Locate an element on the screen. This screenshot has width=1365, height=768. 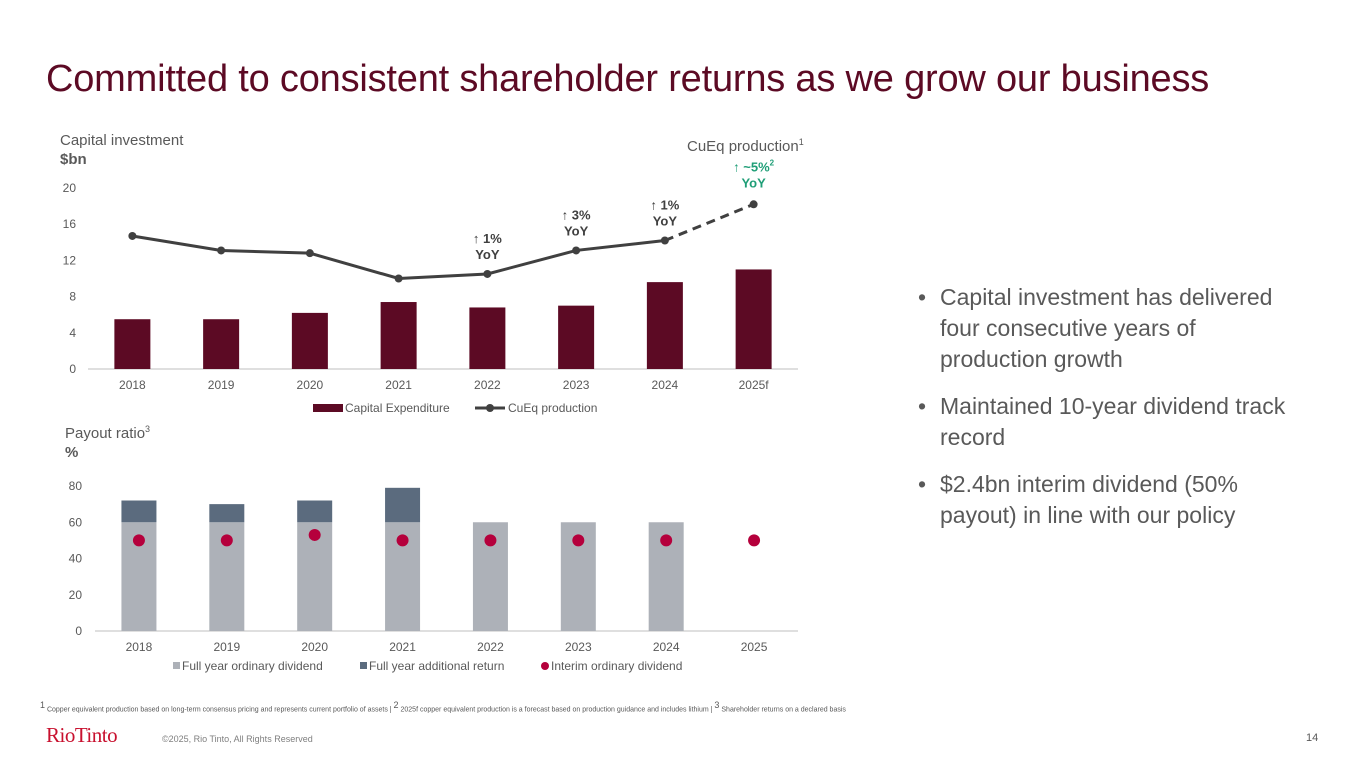
x-tick-label: 2025f is located at coordinates (754, 385).